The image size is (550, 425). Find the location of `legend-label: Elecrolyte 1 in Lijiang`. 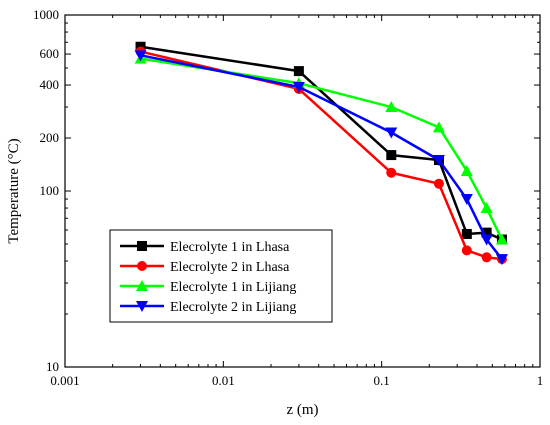

legend-label: Elecrolyte 1 in Lijiang is located at coordinates (233, 287).